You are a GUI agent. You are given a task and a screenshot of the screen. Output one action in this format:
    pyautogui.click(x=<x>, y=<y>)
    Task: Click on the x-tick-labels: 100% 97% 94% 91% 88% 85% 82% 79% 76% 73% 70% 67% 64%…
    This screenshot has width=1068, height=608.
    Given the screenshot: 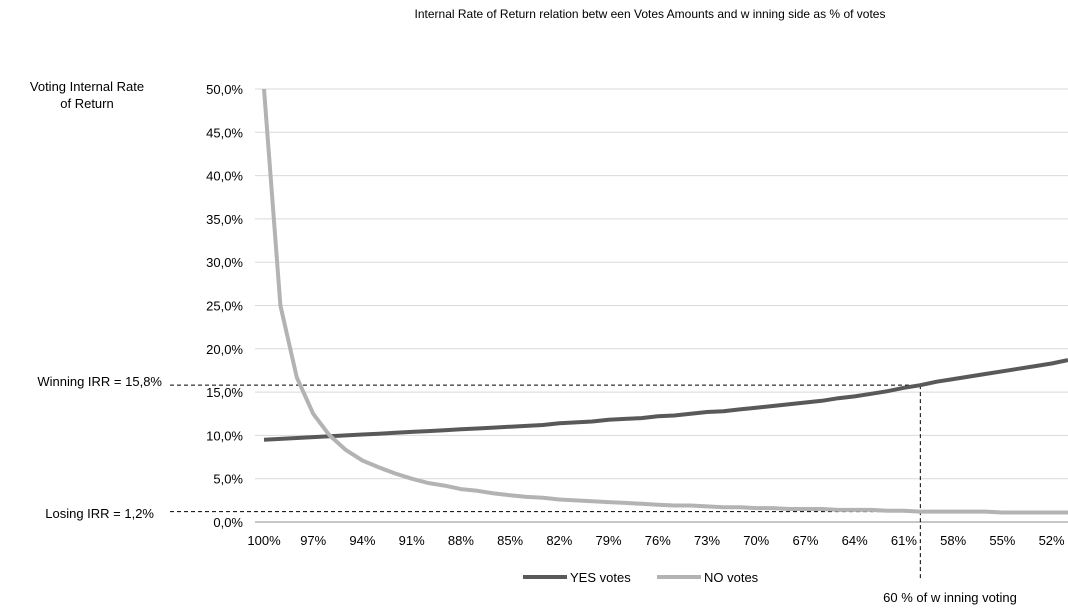 What is the action you would take?
    pyautogui.click(x=656, y=540)
    